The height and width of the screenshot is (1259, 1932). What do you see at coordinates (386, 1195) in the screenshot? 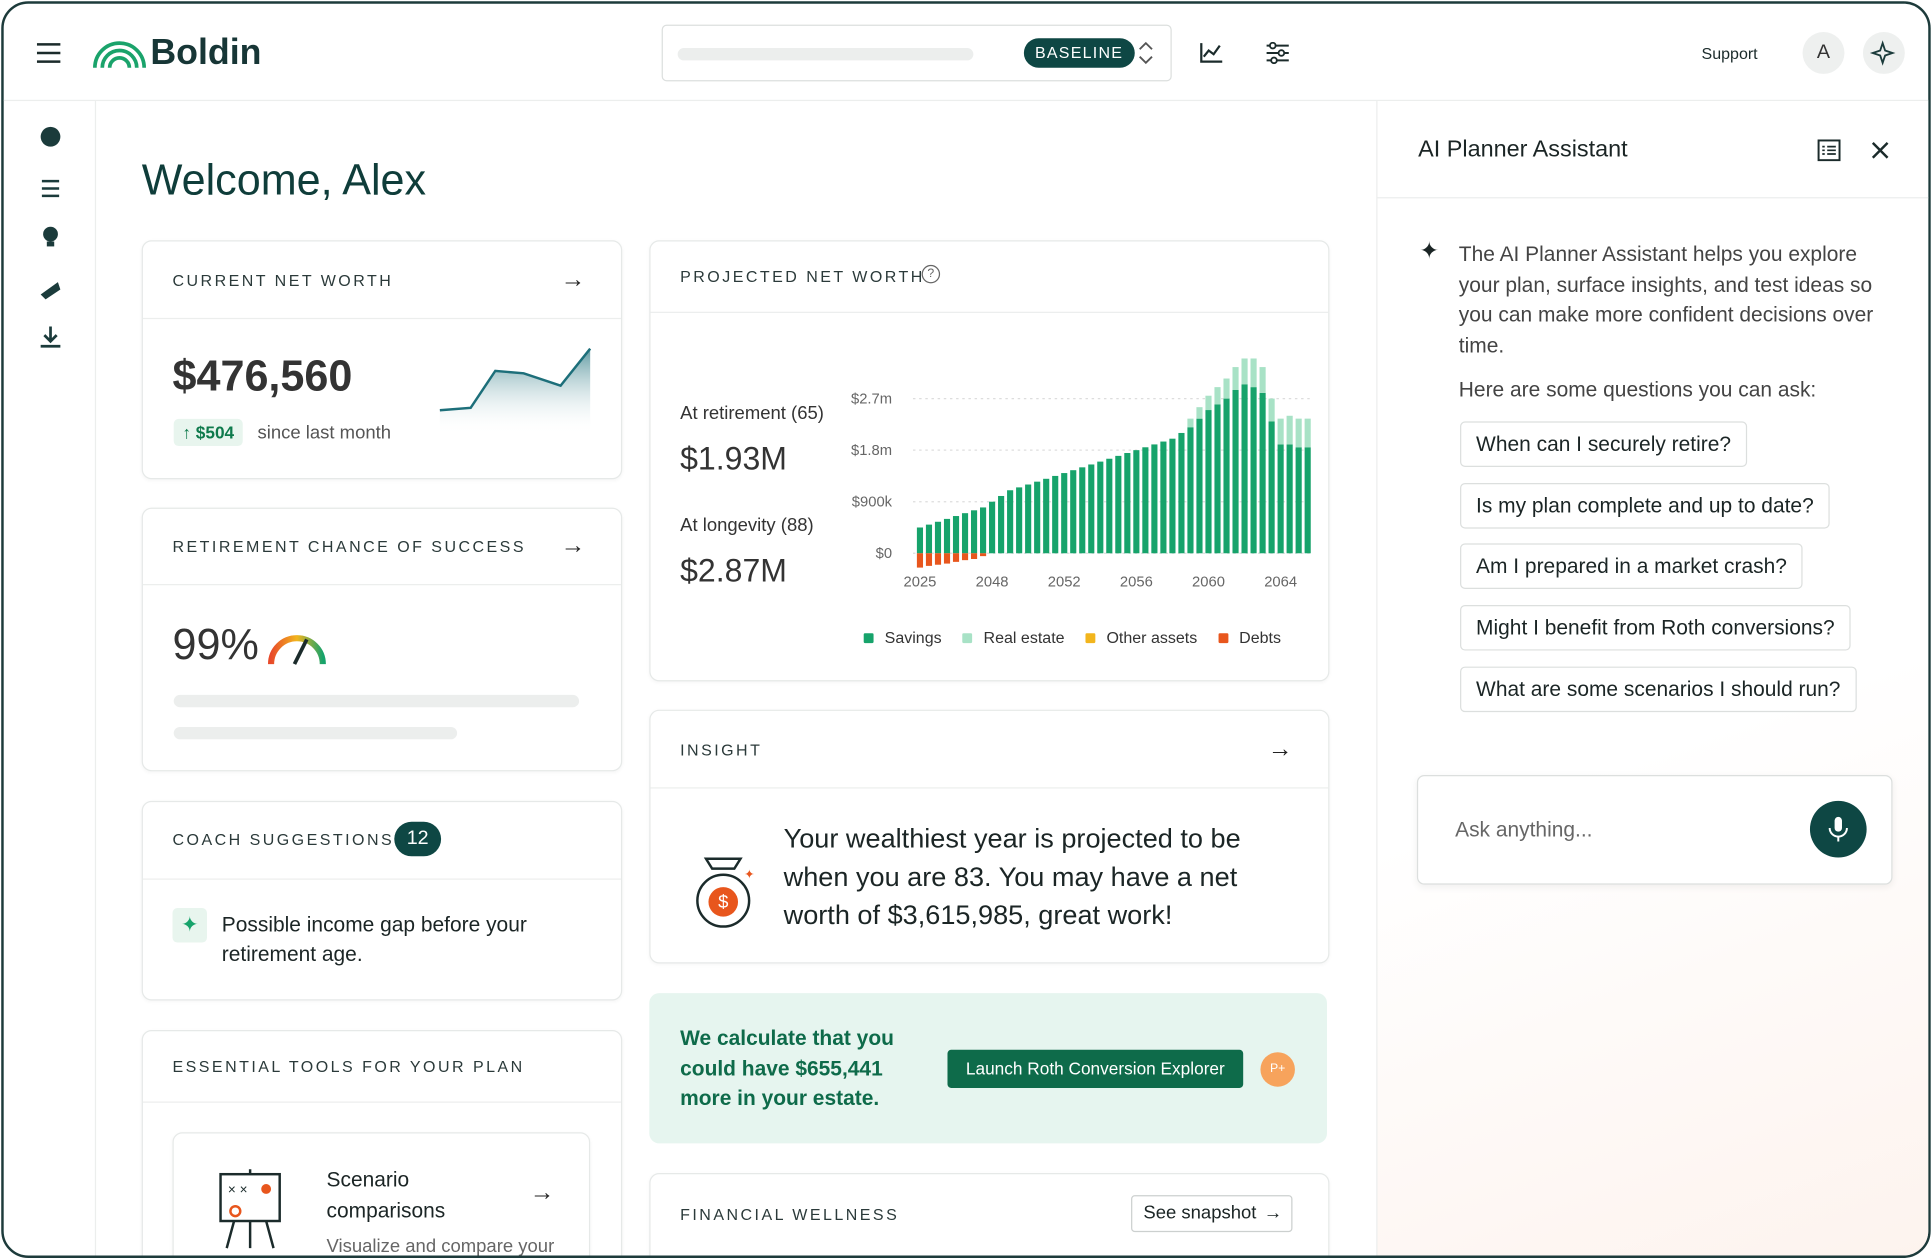
I see `tool-title: Scenario comparisons` at bounding box center [386, 1195].